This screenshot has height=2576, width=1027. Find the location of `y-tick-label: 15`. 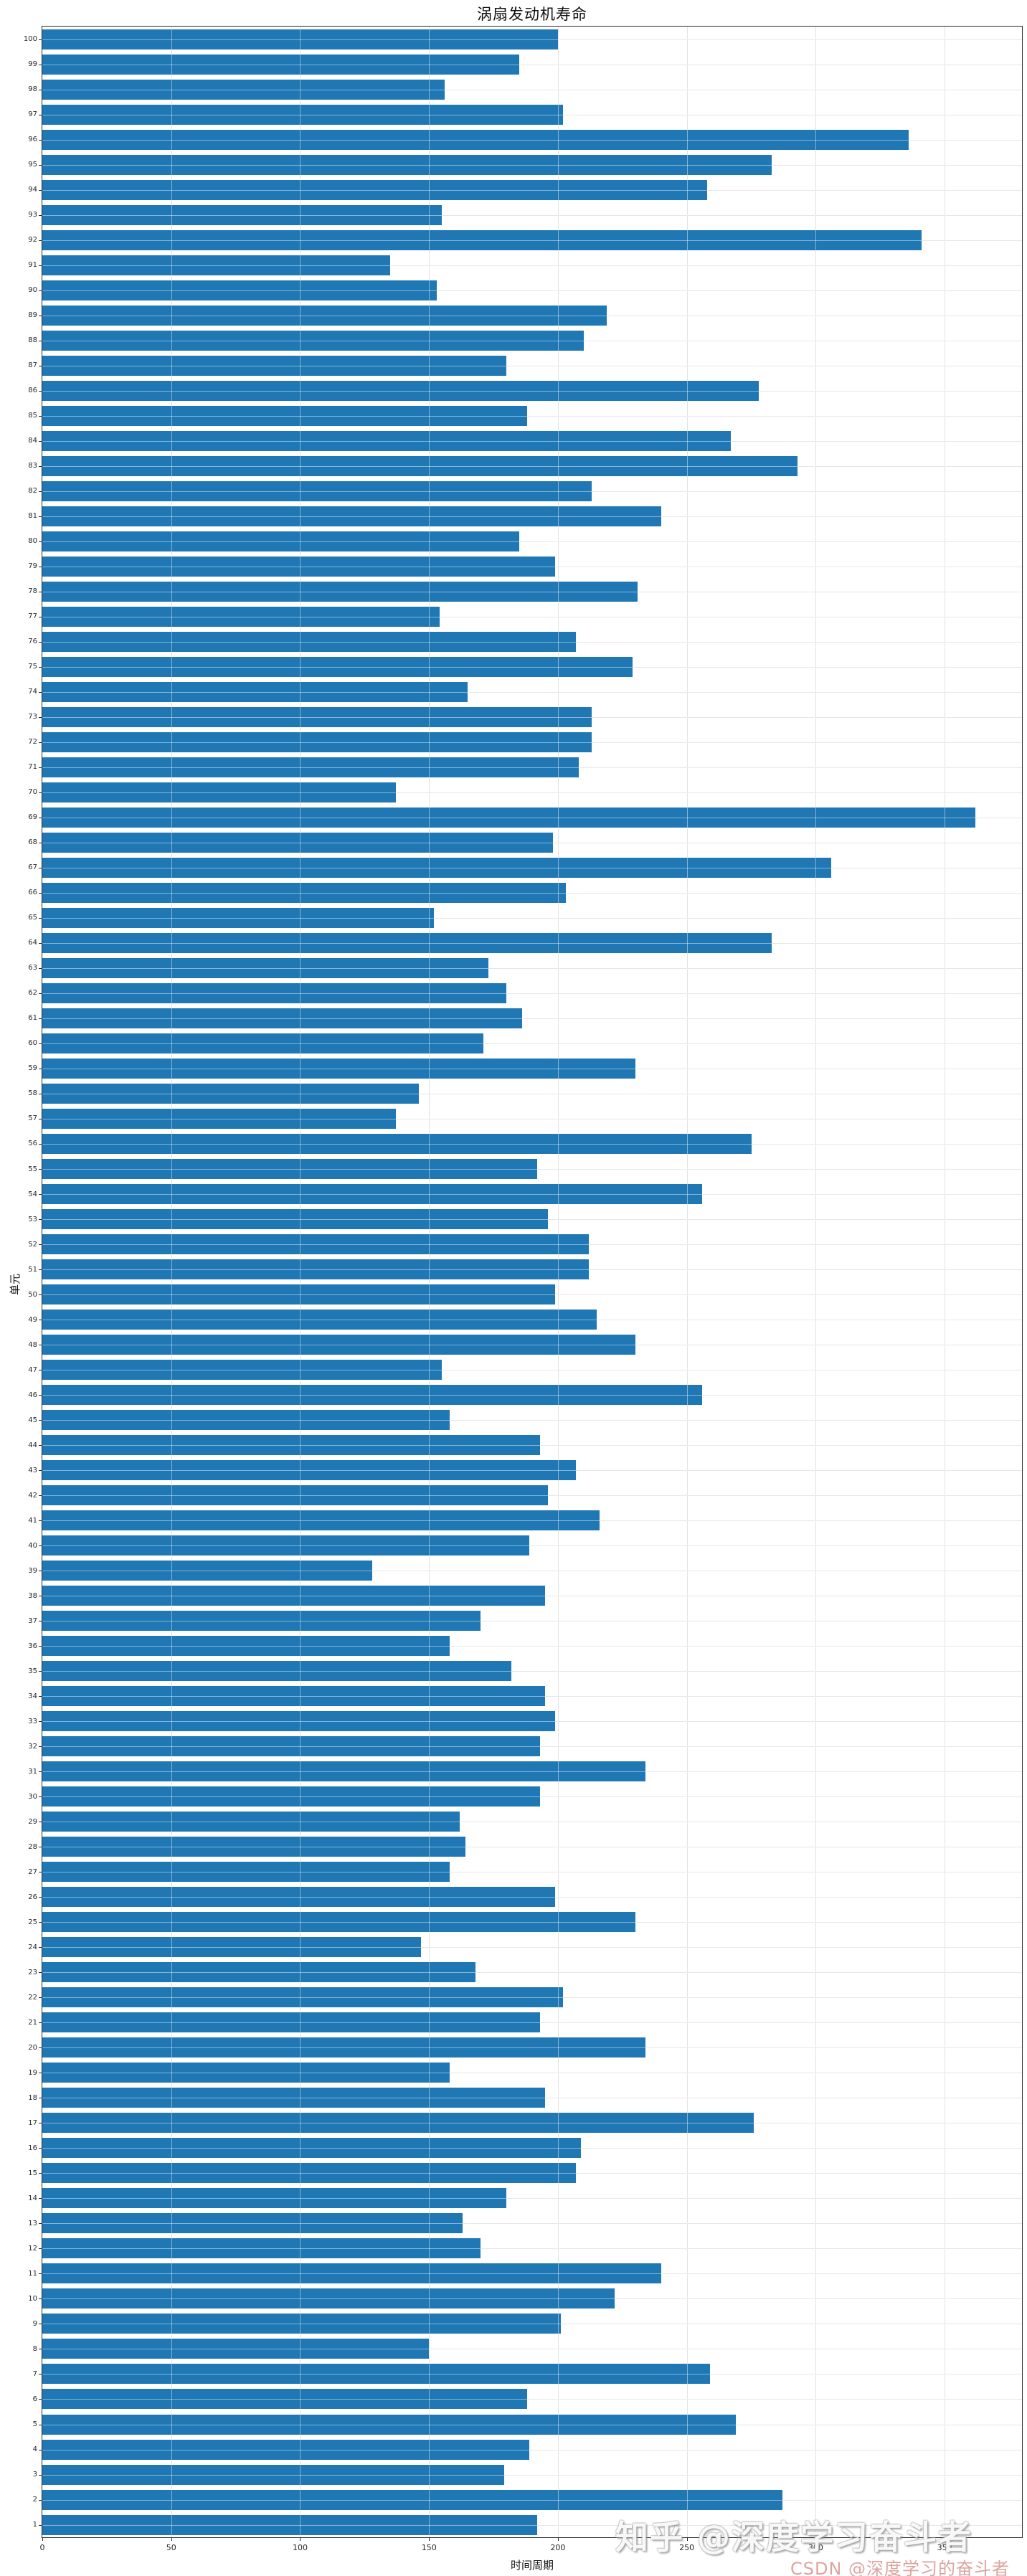

y-tick-label: 15 is located at coordinates (32, 2173).